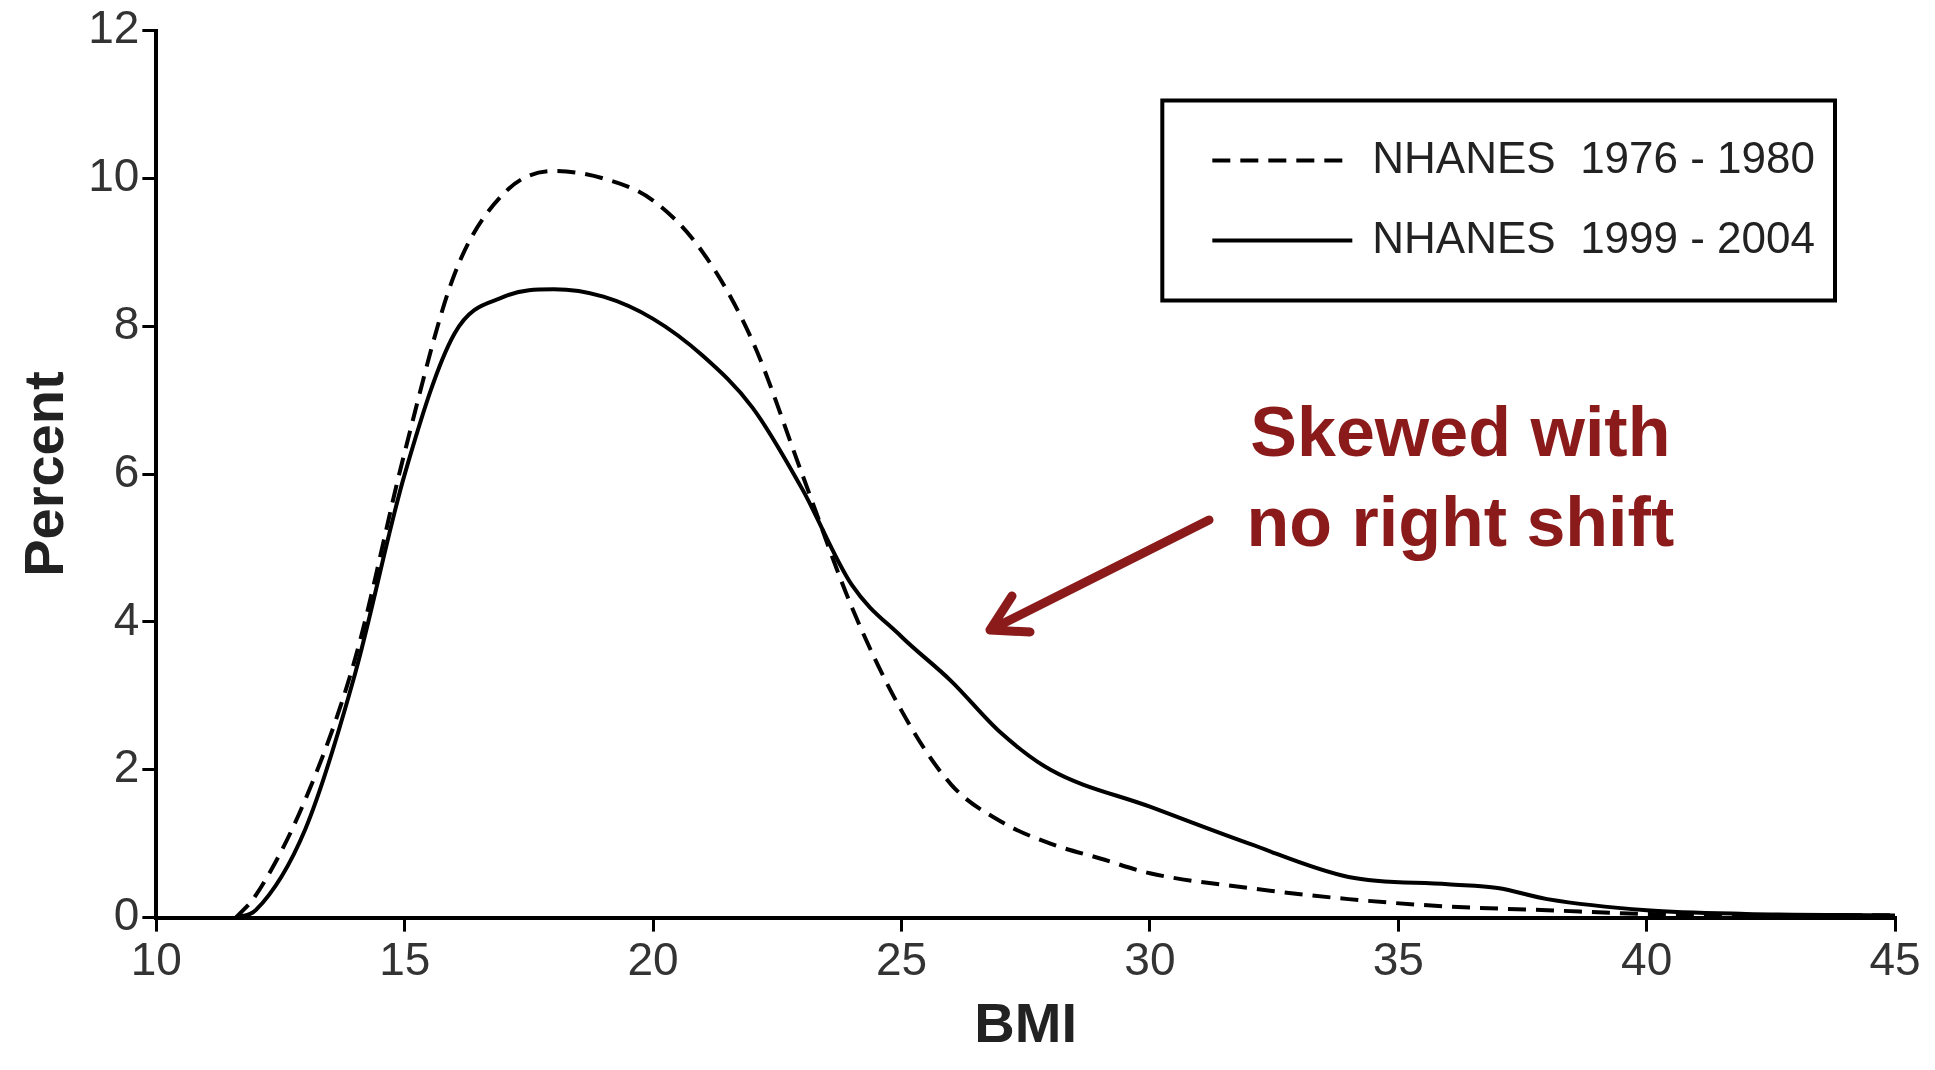 This screenshot has width=1935, height=1070. I want to click on x-tick-label: 20, so click(653, 958).